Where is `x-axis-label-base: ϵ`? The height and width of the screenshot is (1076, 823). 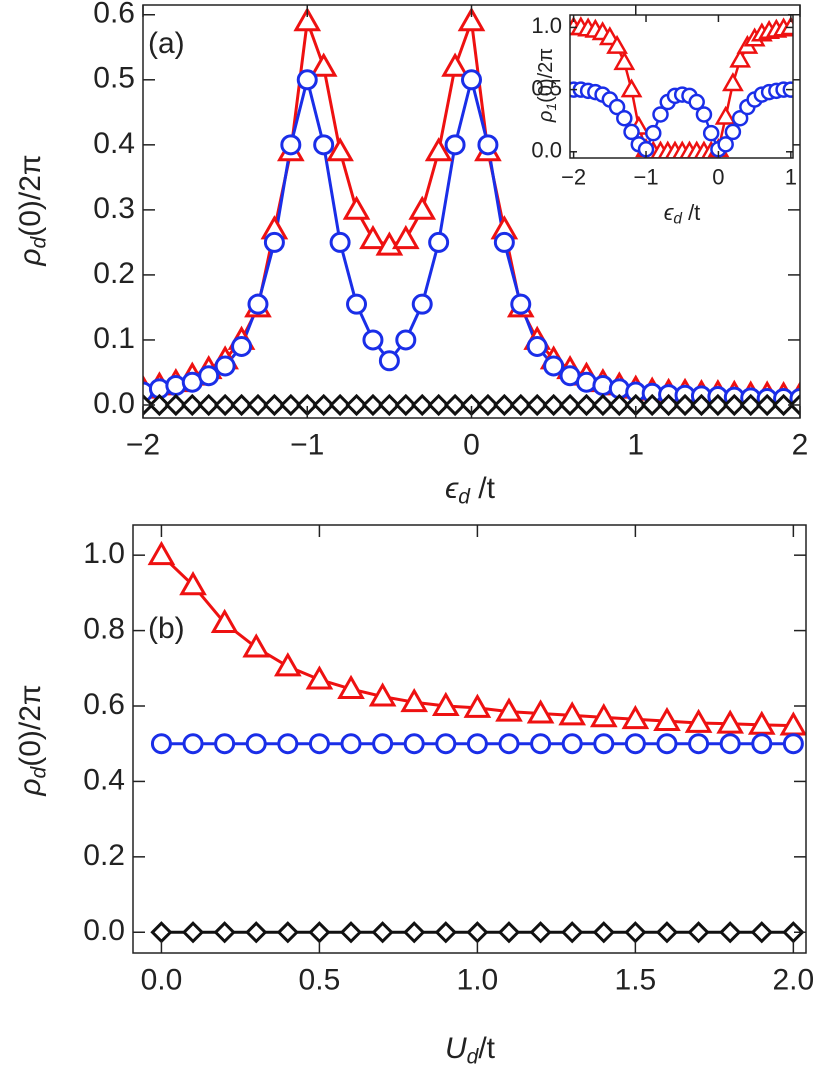 x-axis-label-base: ϵ is located at coordinates (452, 488).